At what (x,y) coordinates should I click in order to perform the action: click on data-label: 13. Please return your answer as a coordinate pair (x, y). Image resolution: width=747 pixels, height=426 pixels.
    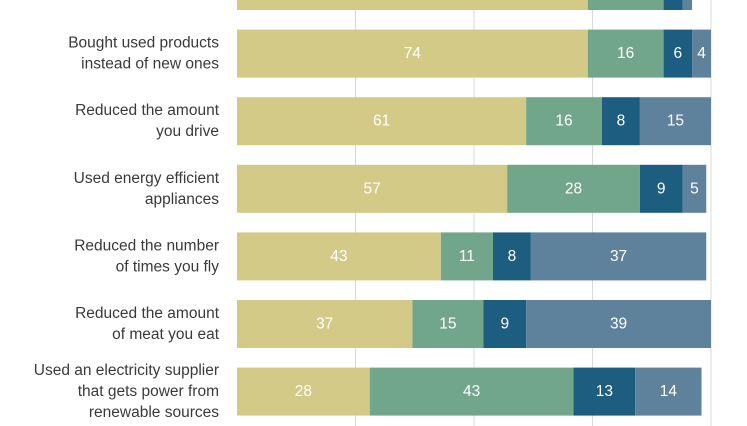
    Looking at the image, I should click on (604, 391).